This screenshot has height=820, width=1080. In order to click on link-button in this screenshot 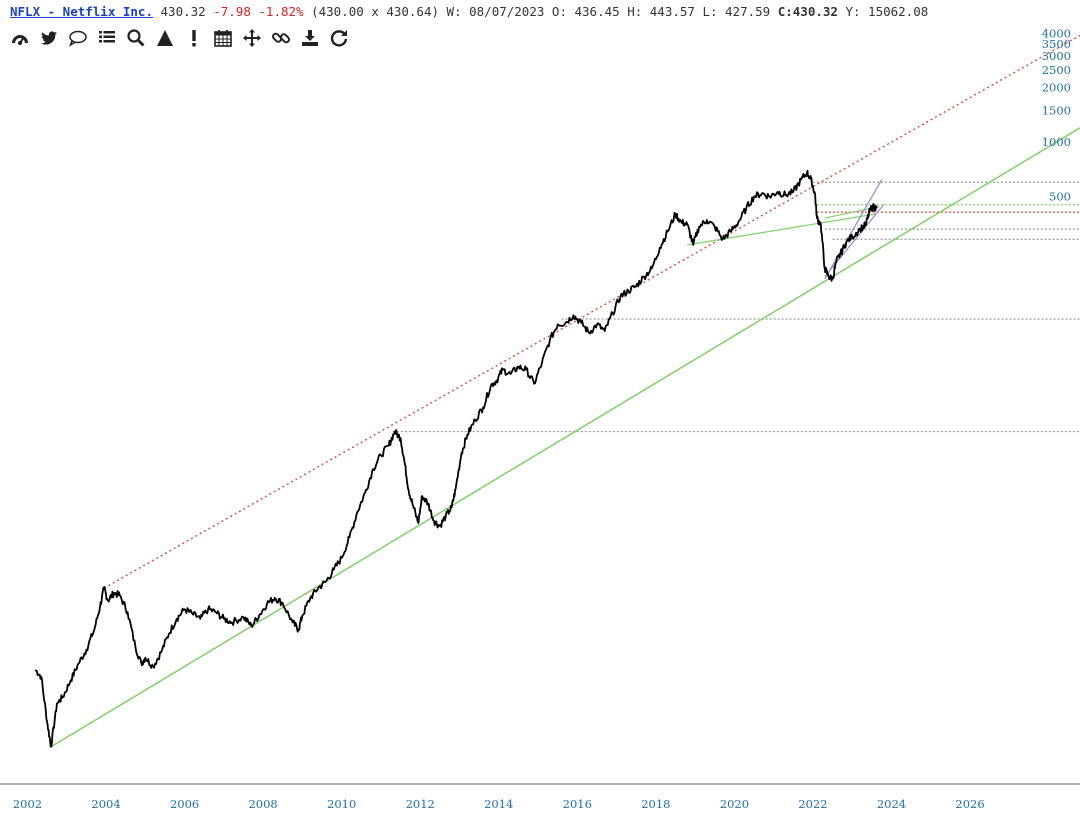, I will do `click(281, 38)`.